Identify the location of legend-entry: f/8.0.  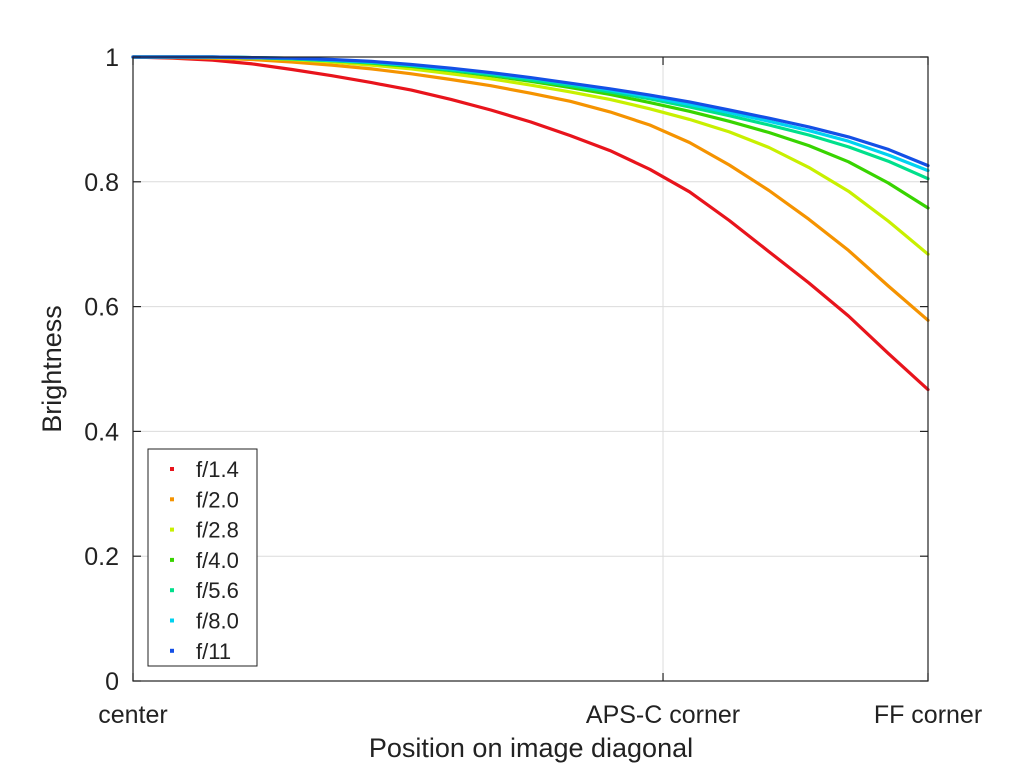
(204, 621).